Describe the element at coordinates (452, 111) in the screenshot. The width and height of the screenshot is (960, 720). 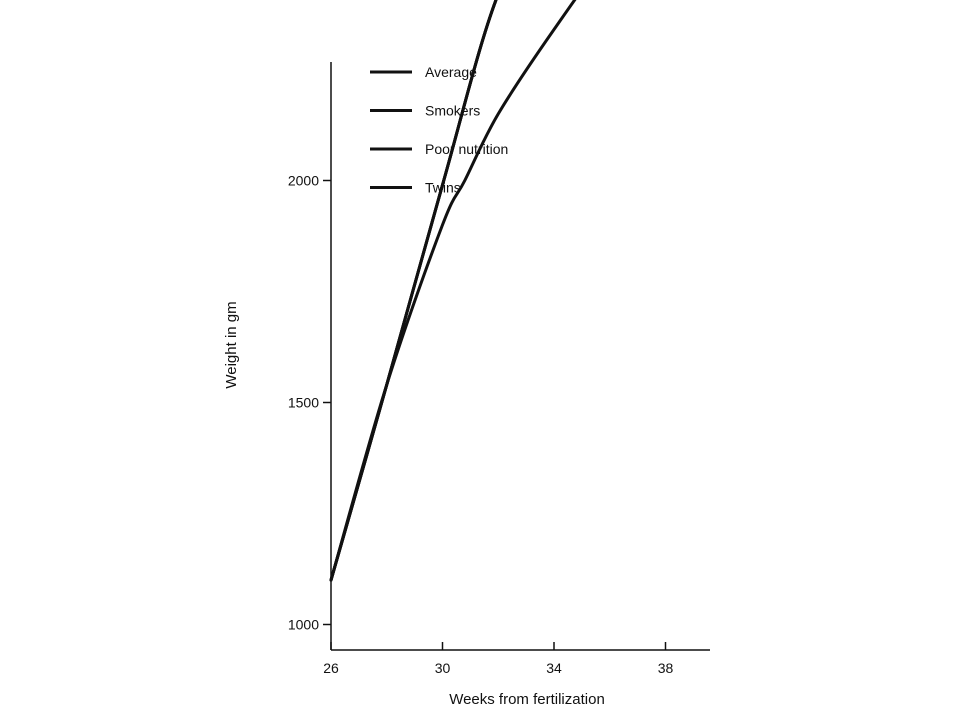
I see `legend-label-smokers: Smokers` at that location.